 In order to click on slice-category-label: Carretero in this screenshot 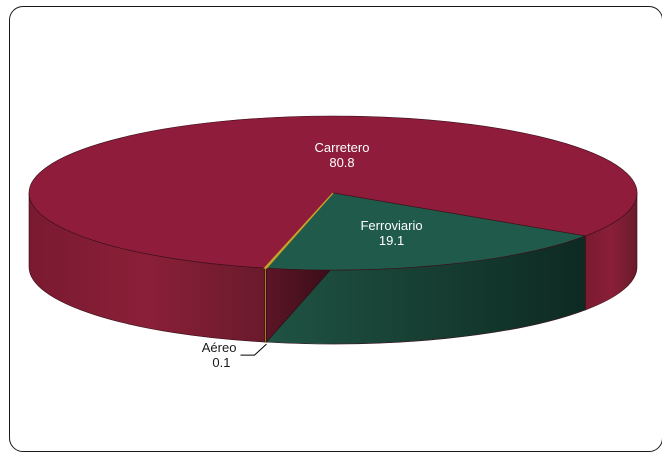, I will do `click(342, 147)`.